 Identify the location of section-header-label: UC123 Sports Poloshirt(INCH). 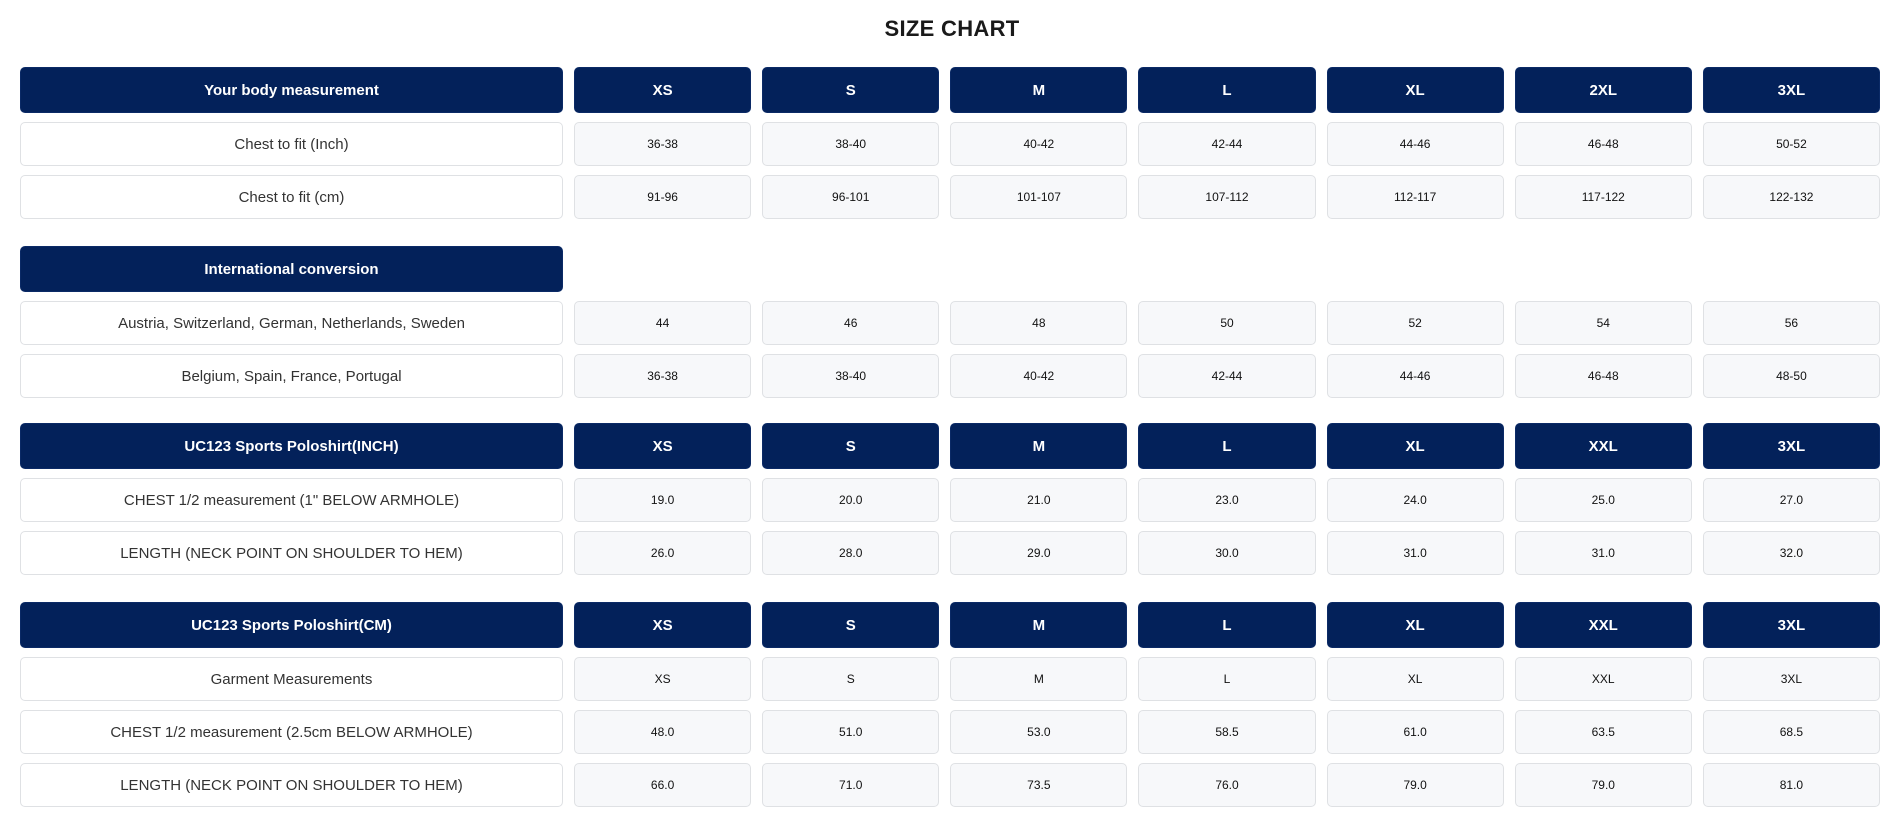
(291, 446).